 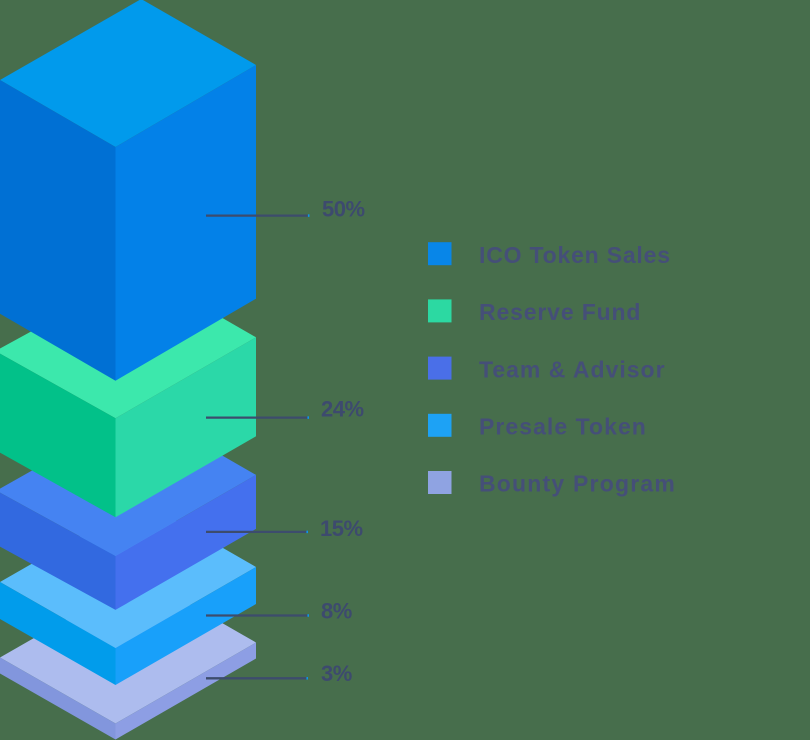 What do you see at coordinates (336, 673) in the screenshot?
I see `svg-text: 3%` at bounding box center [336, 673].